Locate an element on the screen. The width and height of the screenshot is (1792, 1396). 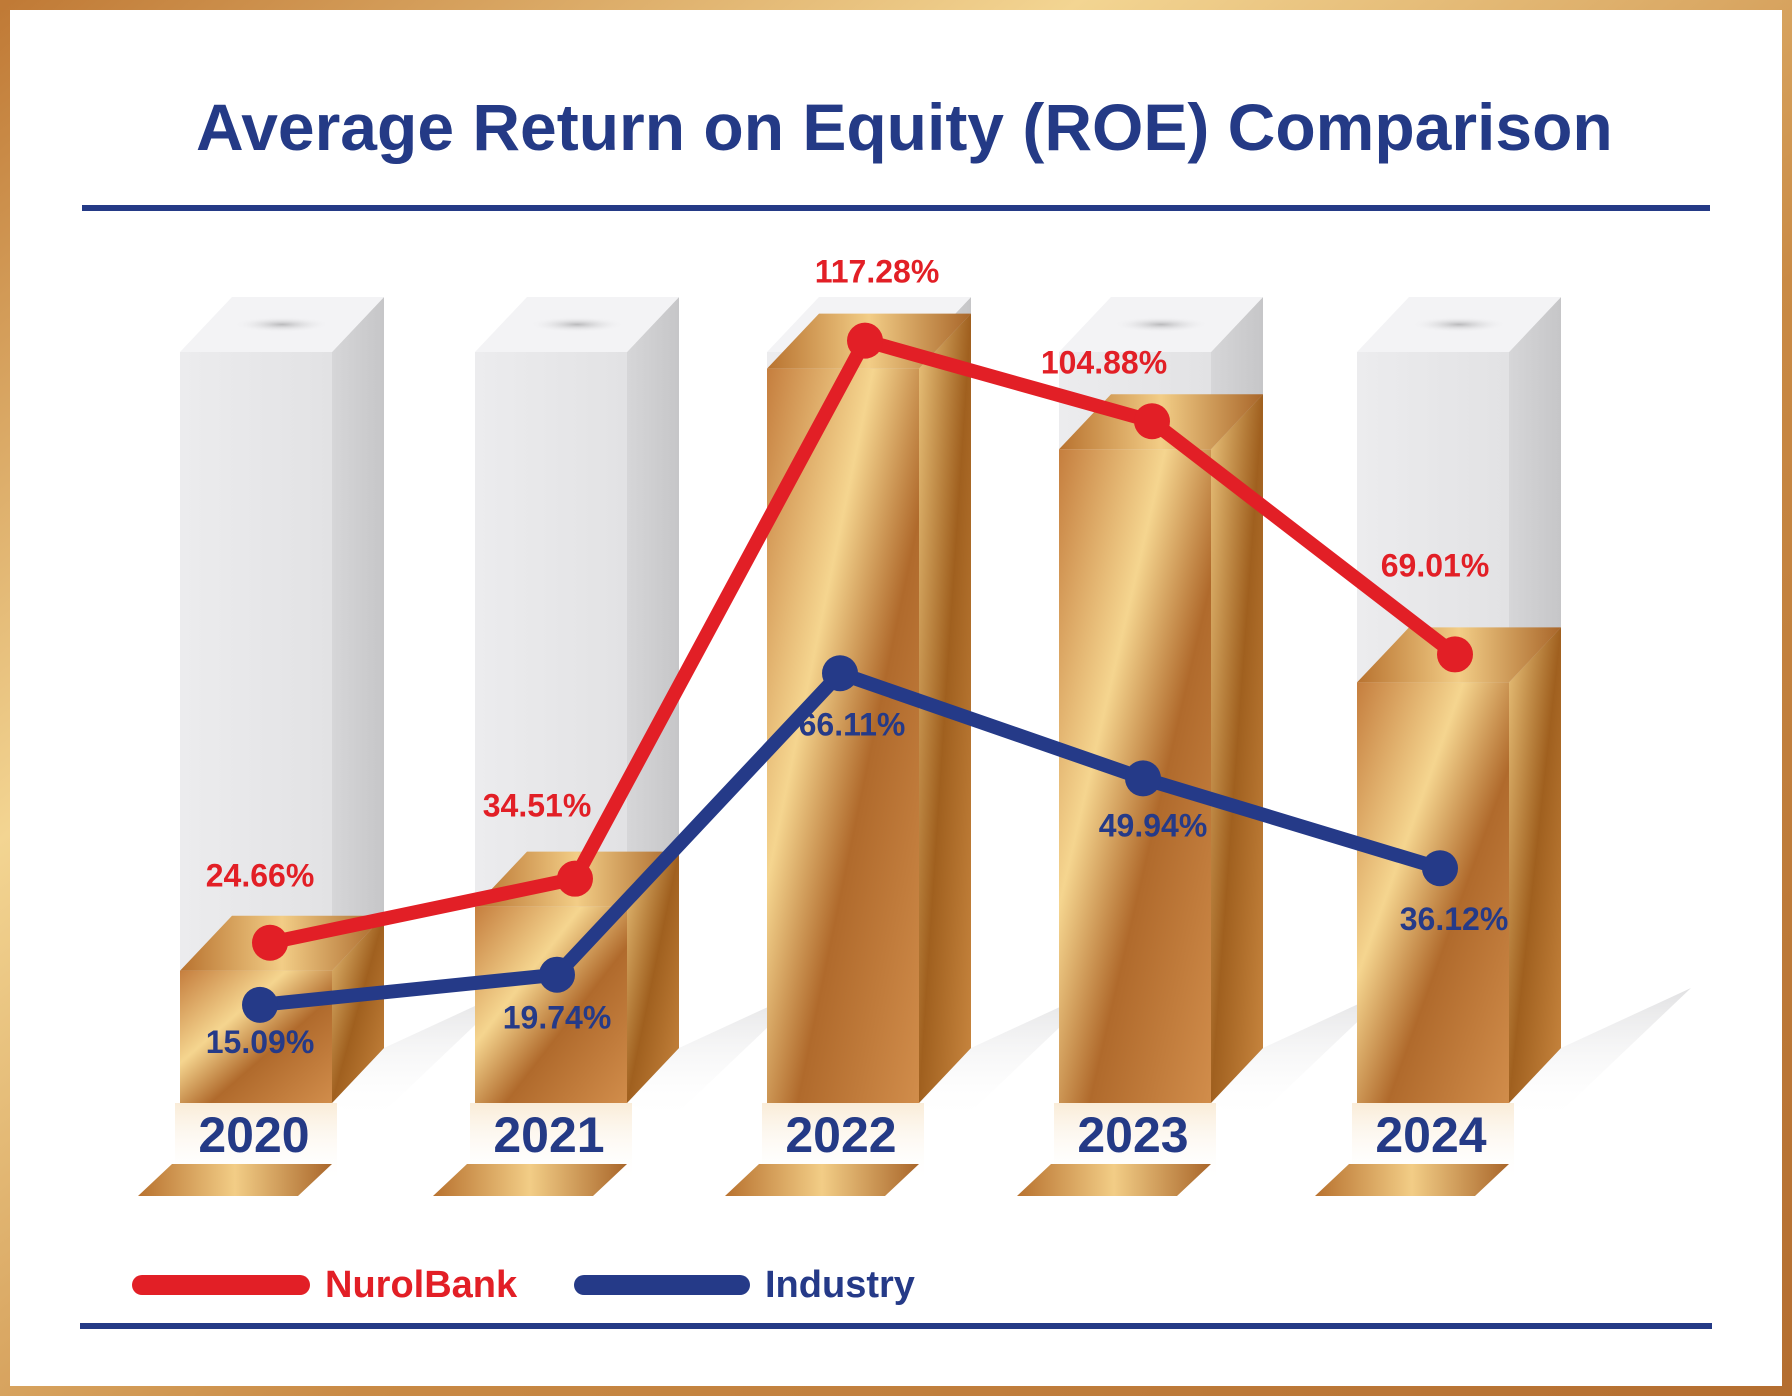
x-tick-label: 2021 is located at coordinates (548, 1135).